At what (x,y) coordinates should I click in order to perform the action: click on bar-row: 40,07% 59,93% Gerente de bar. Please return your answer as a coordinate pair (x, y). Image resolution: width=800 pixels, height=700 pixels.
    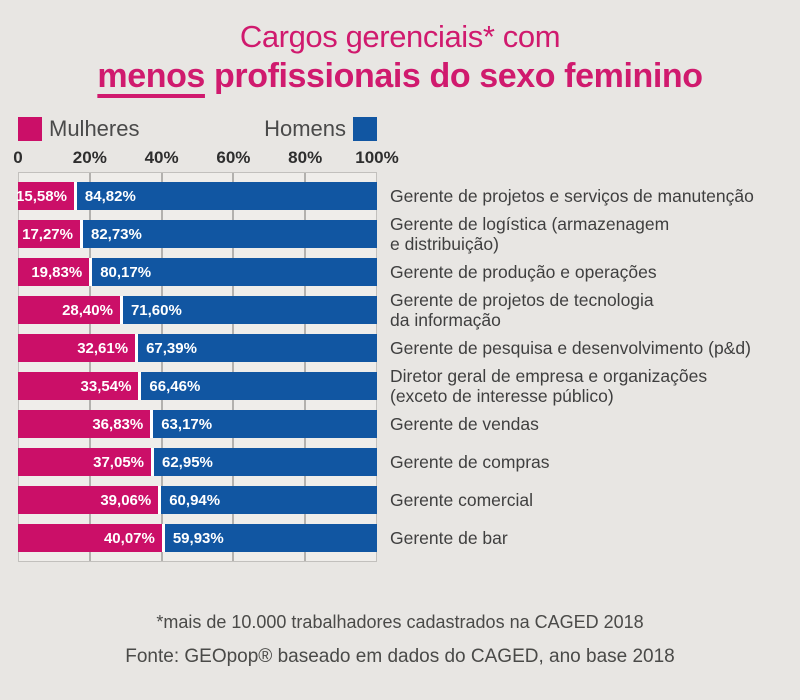
    Looking at the image, I should click on (403, 538).